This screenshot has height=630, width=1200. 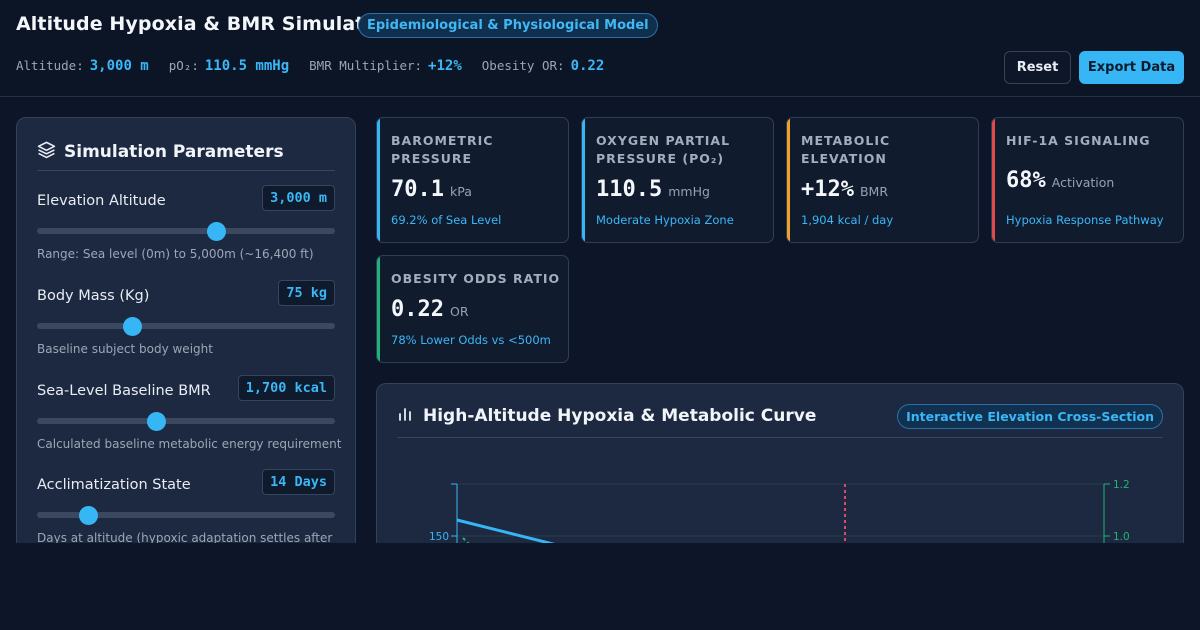 What do you see at coordinates (1037, 67) in the screenshot?
I see `reset-button: Reset` at bounding box center [1037, 67].